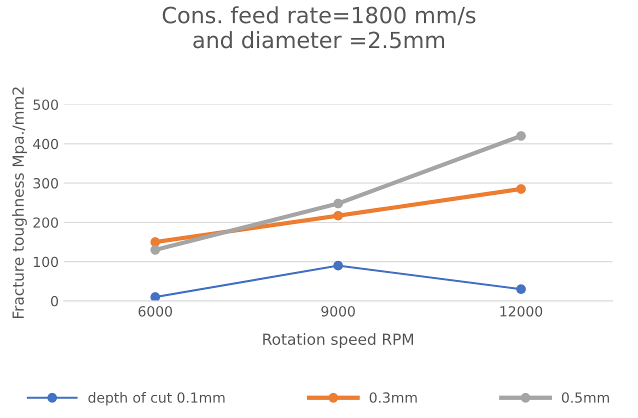 This screenshot has height=418, width=638. I want to click on x-axis-title: Rotation speed RPM, so click(338, 340).